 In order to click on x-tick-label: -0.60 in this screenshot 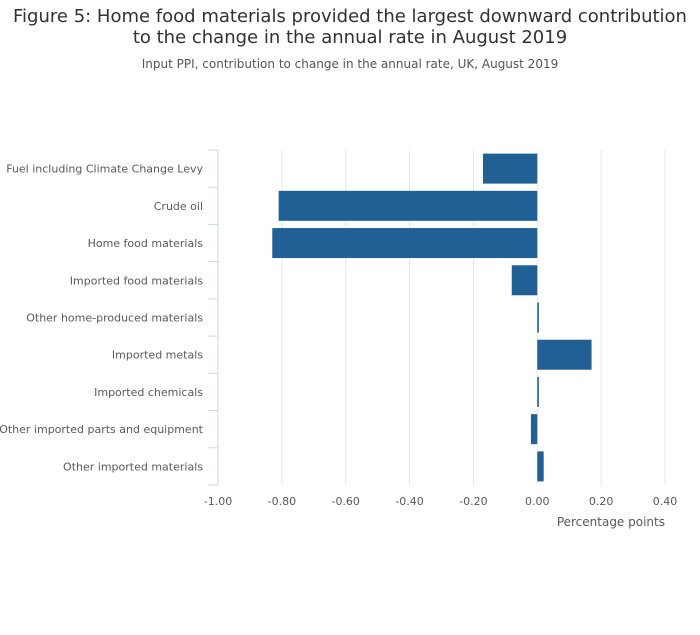, I will do `click(345, 501)`.